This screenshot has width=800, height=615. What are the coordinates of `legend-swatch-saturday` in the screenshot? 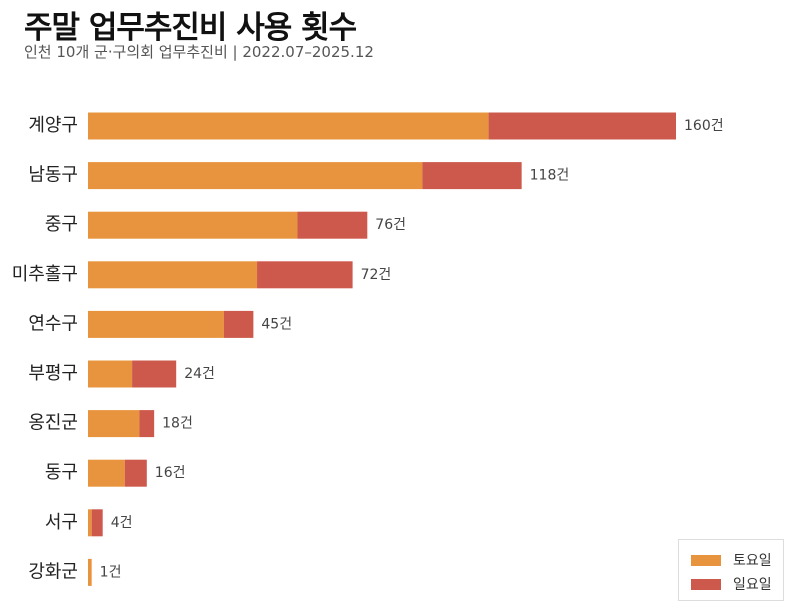 It's located at (706, 560).